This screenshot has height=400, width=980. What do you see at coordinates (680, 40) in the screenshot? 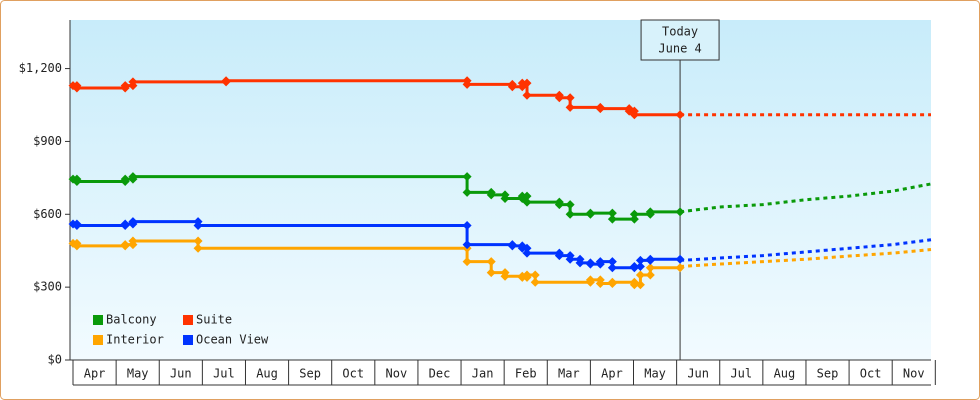
I see `today-box` at bounding box center [680, 40].